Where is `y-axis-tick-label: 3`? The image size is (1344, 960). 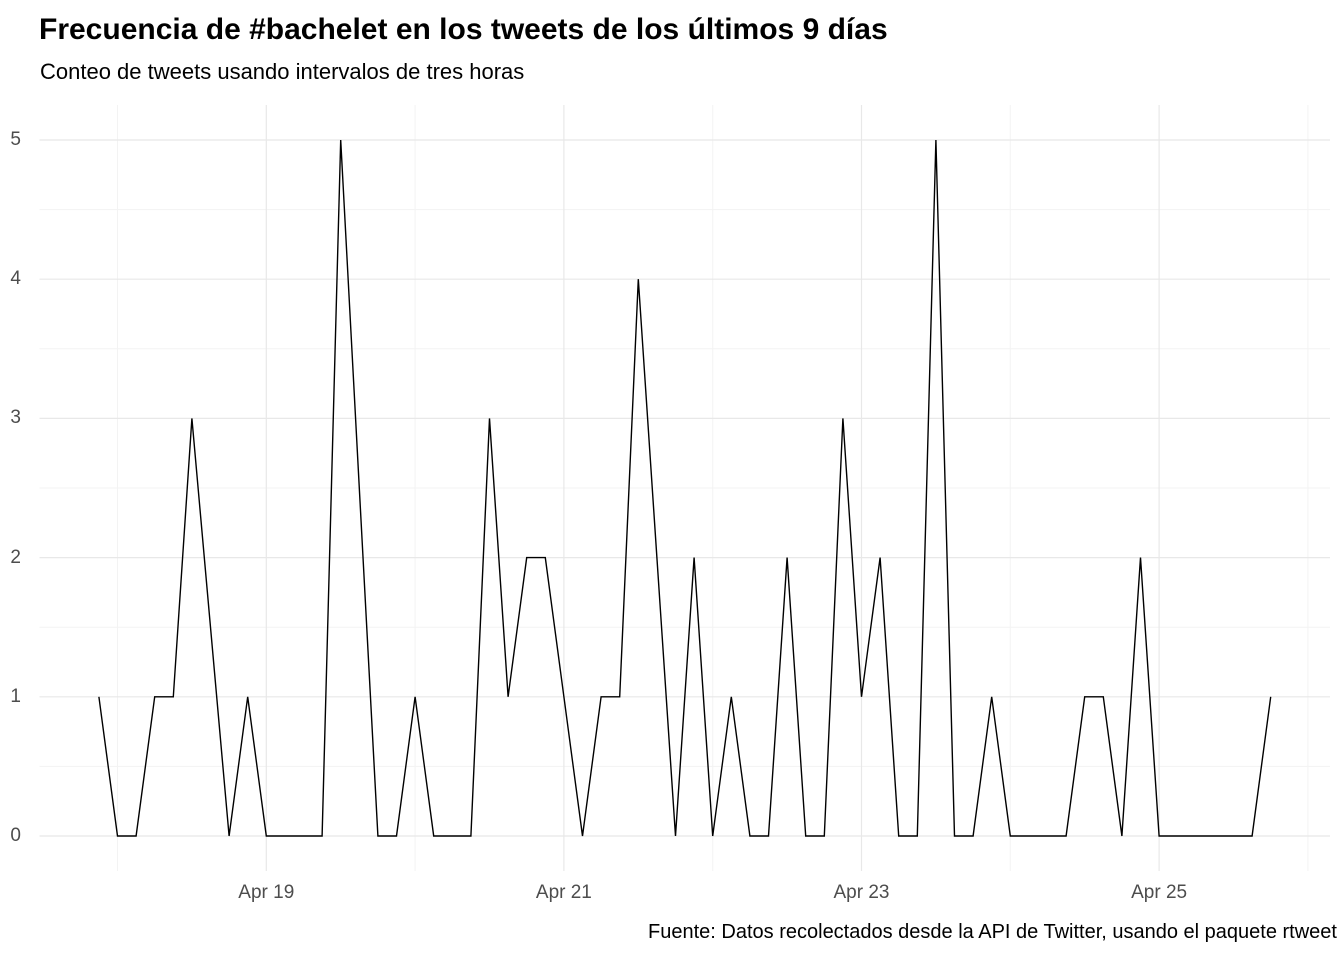 y-axis-tick-label: 3 is located at coordinates (15, 418).